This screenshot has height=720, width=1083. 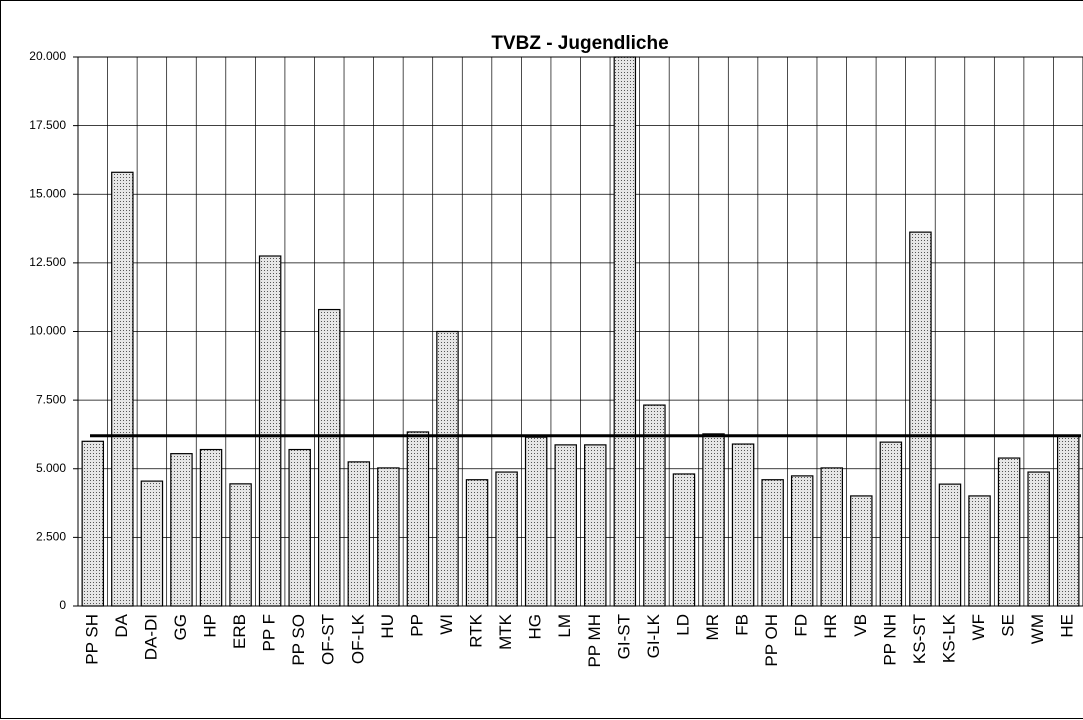 I want to click on y-tick-label: 12.500, so click(x=47, y=262).